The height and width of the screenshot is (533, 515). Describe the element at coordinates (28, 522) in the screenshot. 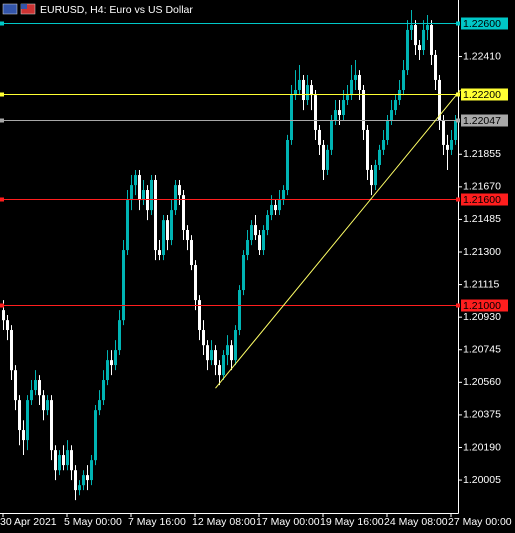

I see `x-tick-label: 30 Apr 2021` at that location.